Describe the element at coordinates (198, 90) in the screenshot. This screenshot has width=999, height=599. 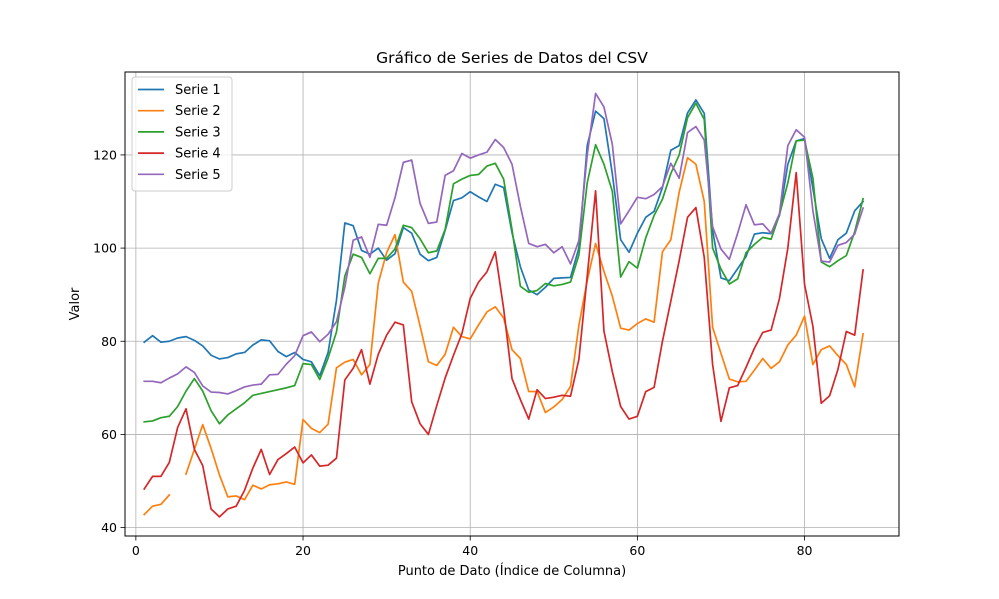
I see `legend-entry-1: Serie 1` at that location.